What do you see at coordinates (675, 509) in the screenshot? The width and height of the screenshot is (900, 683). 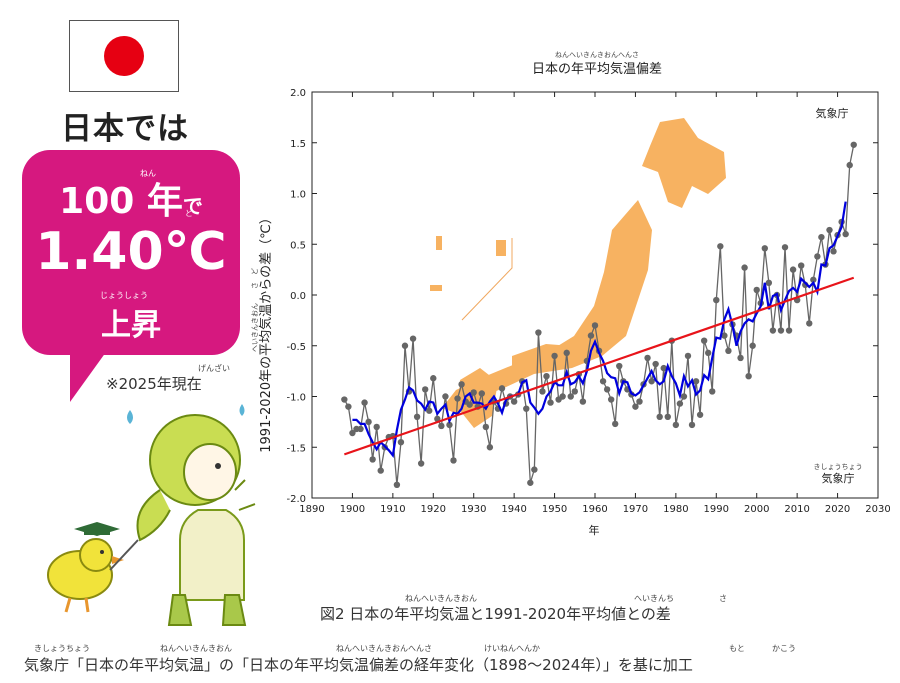 I see `x-tick-label: 1980` at bounding box center [675, 509].